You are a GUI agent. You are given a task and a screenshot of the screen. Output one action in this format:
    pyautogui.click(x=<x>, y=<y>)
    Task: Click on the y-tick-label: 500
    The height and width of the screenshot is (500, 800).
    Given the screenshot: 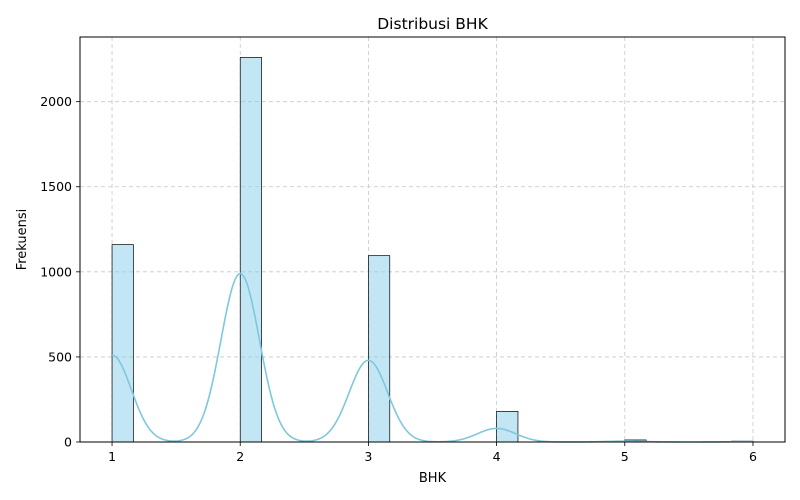 What is the action you would take?
    pyautogui.click(x=60, y=356)
    